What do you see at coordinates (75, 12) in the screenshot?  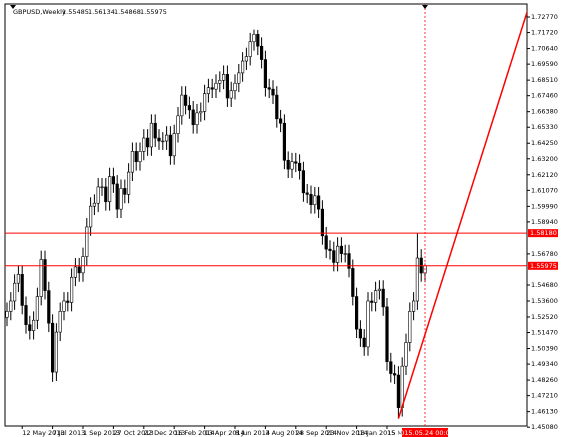 I see `header-open: 1.55485` at bounding box center [75, 12].